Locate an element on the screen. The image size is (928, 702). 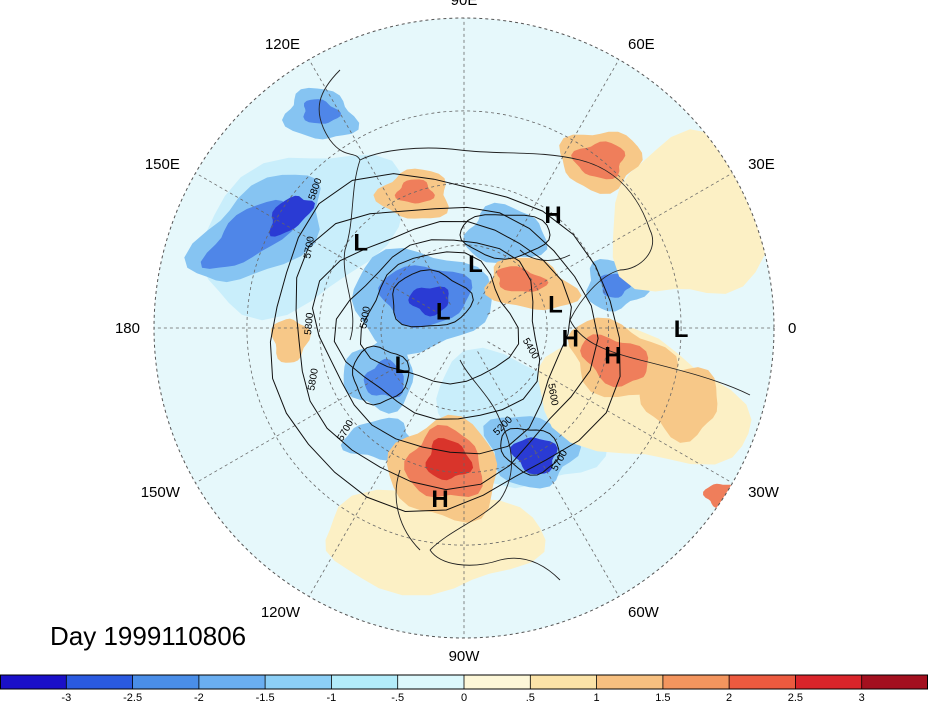
colorbar-tick-label: -2 is located at coordinates (199, 697).